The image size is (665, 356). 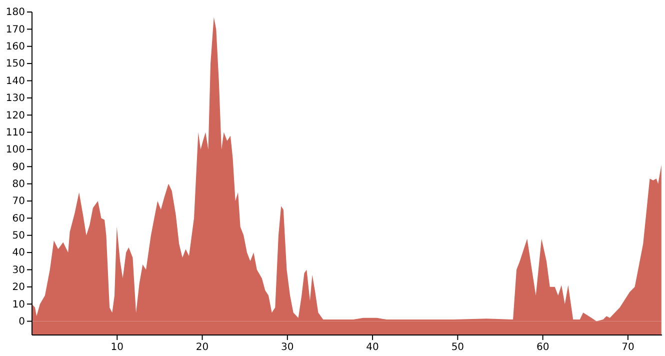 I want to click on y-tick-label: 100, so click(x=15, y=150).